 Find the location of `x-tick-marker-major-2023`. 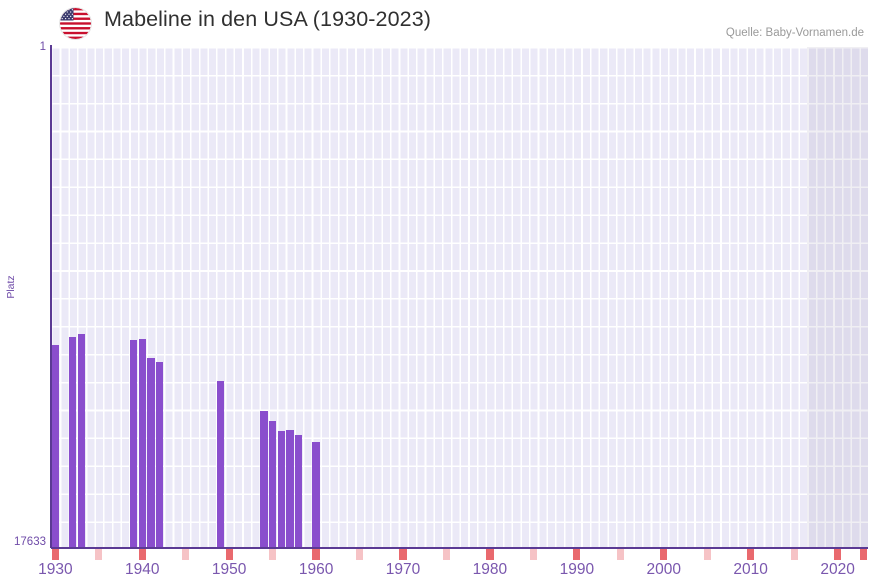

x-tick-marker-major-2023 is located at coordinates (864, 554).